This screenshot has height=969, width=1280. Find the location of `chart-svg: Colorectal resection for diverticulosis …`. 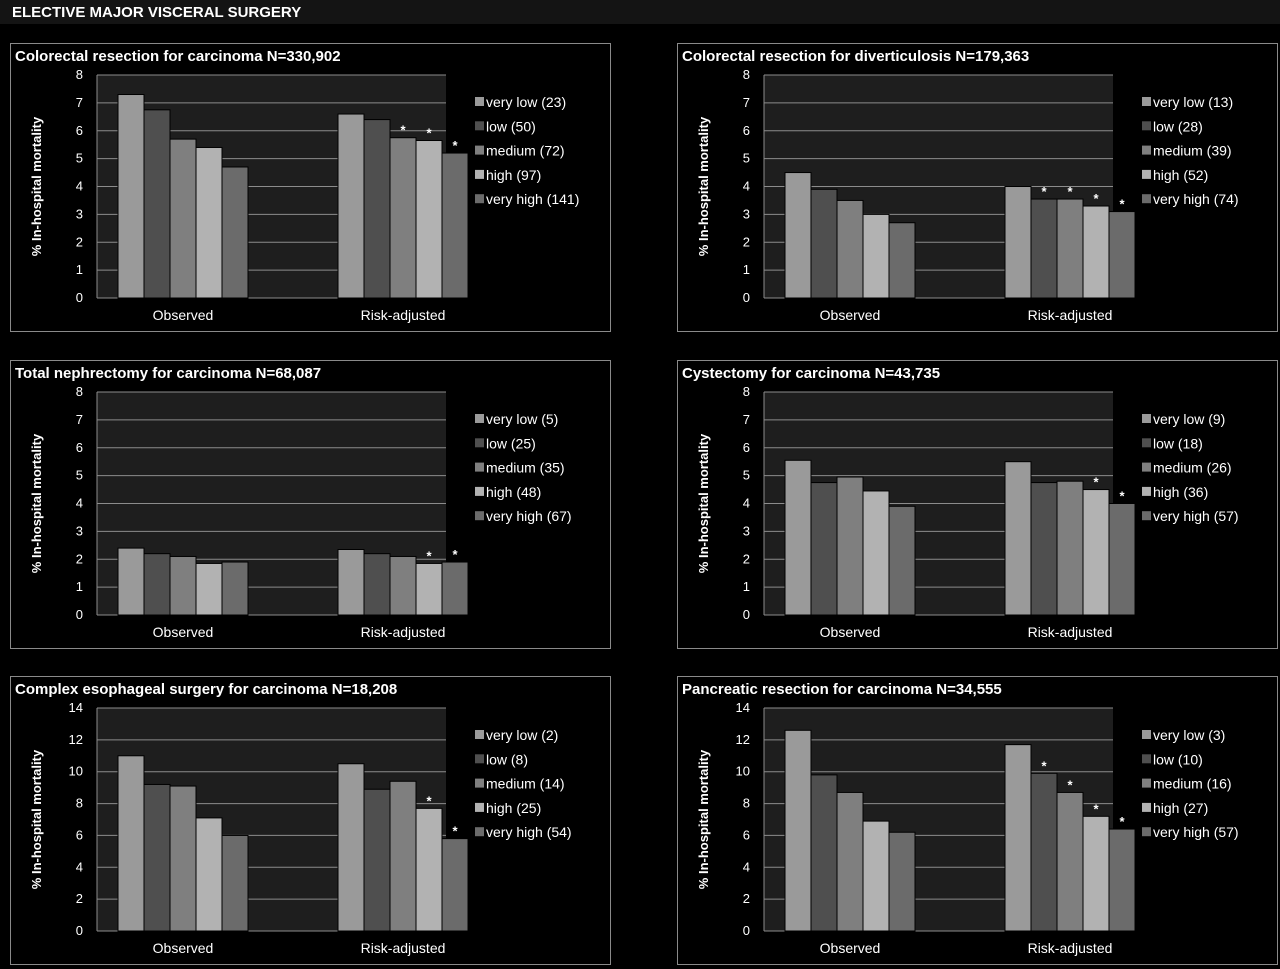

chart-svg: Colorectal resection for diverticulosis … is located at coordinates (960, 185).